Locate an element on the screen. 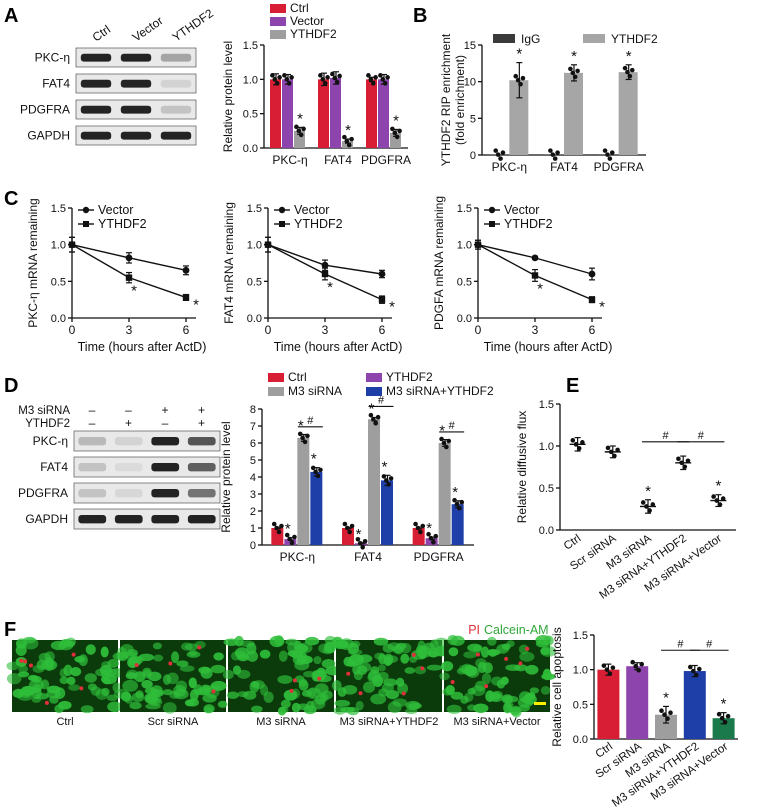  x-tick-label: 3 is located at coordinates (535, 330).